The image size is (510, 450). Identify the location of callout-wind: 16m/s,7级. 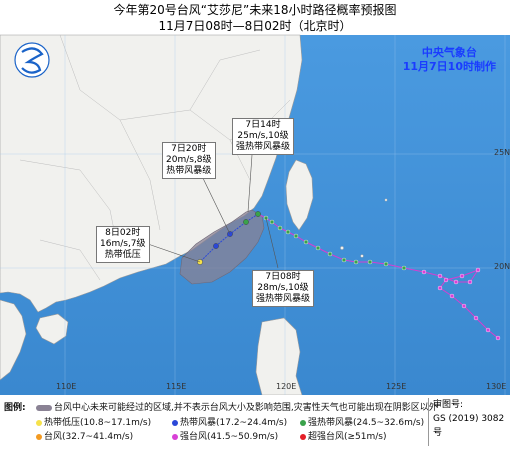
(123, 244).